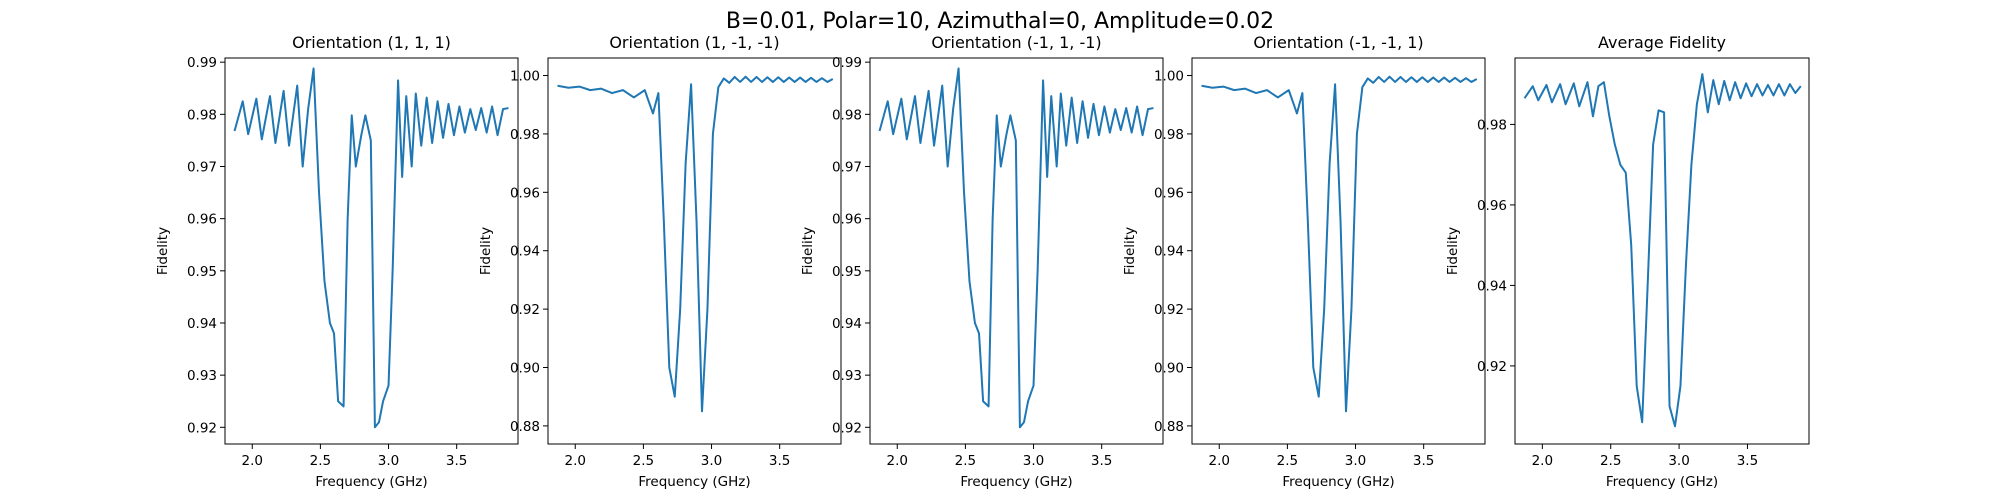  What do you see at coordinates (1016, 42) in the screenshot?
I see `subplot-title: Orientation (-1, 1, -1)` at bounding box center [1016, 42].